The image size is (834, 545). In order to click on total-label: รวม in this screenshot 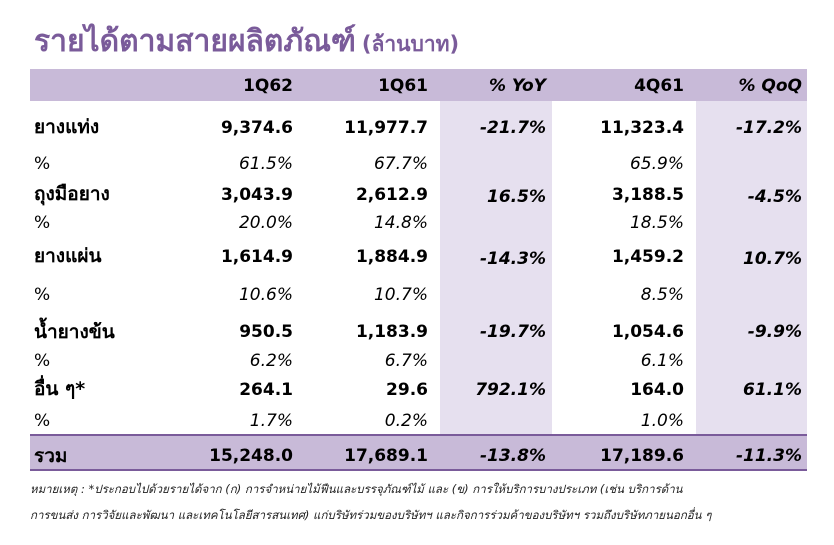, I will do `click(51, 456)`.